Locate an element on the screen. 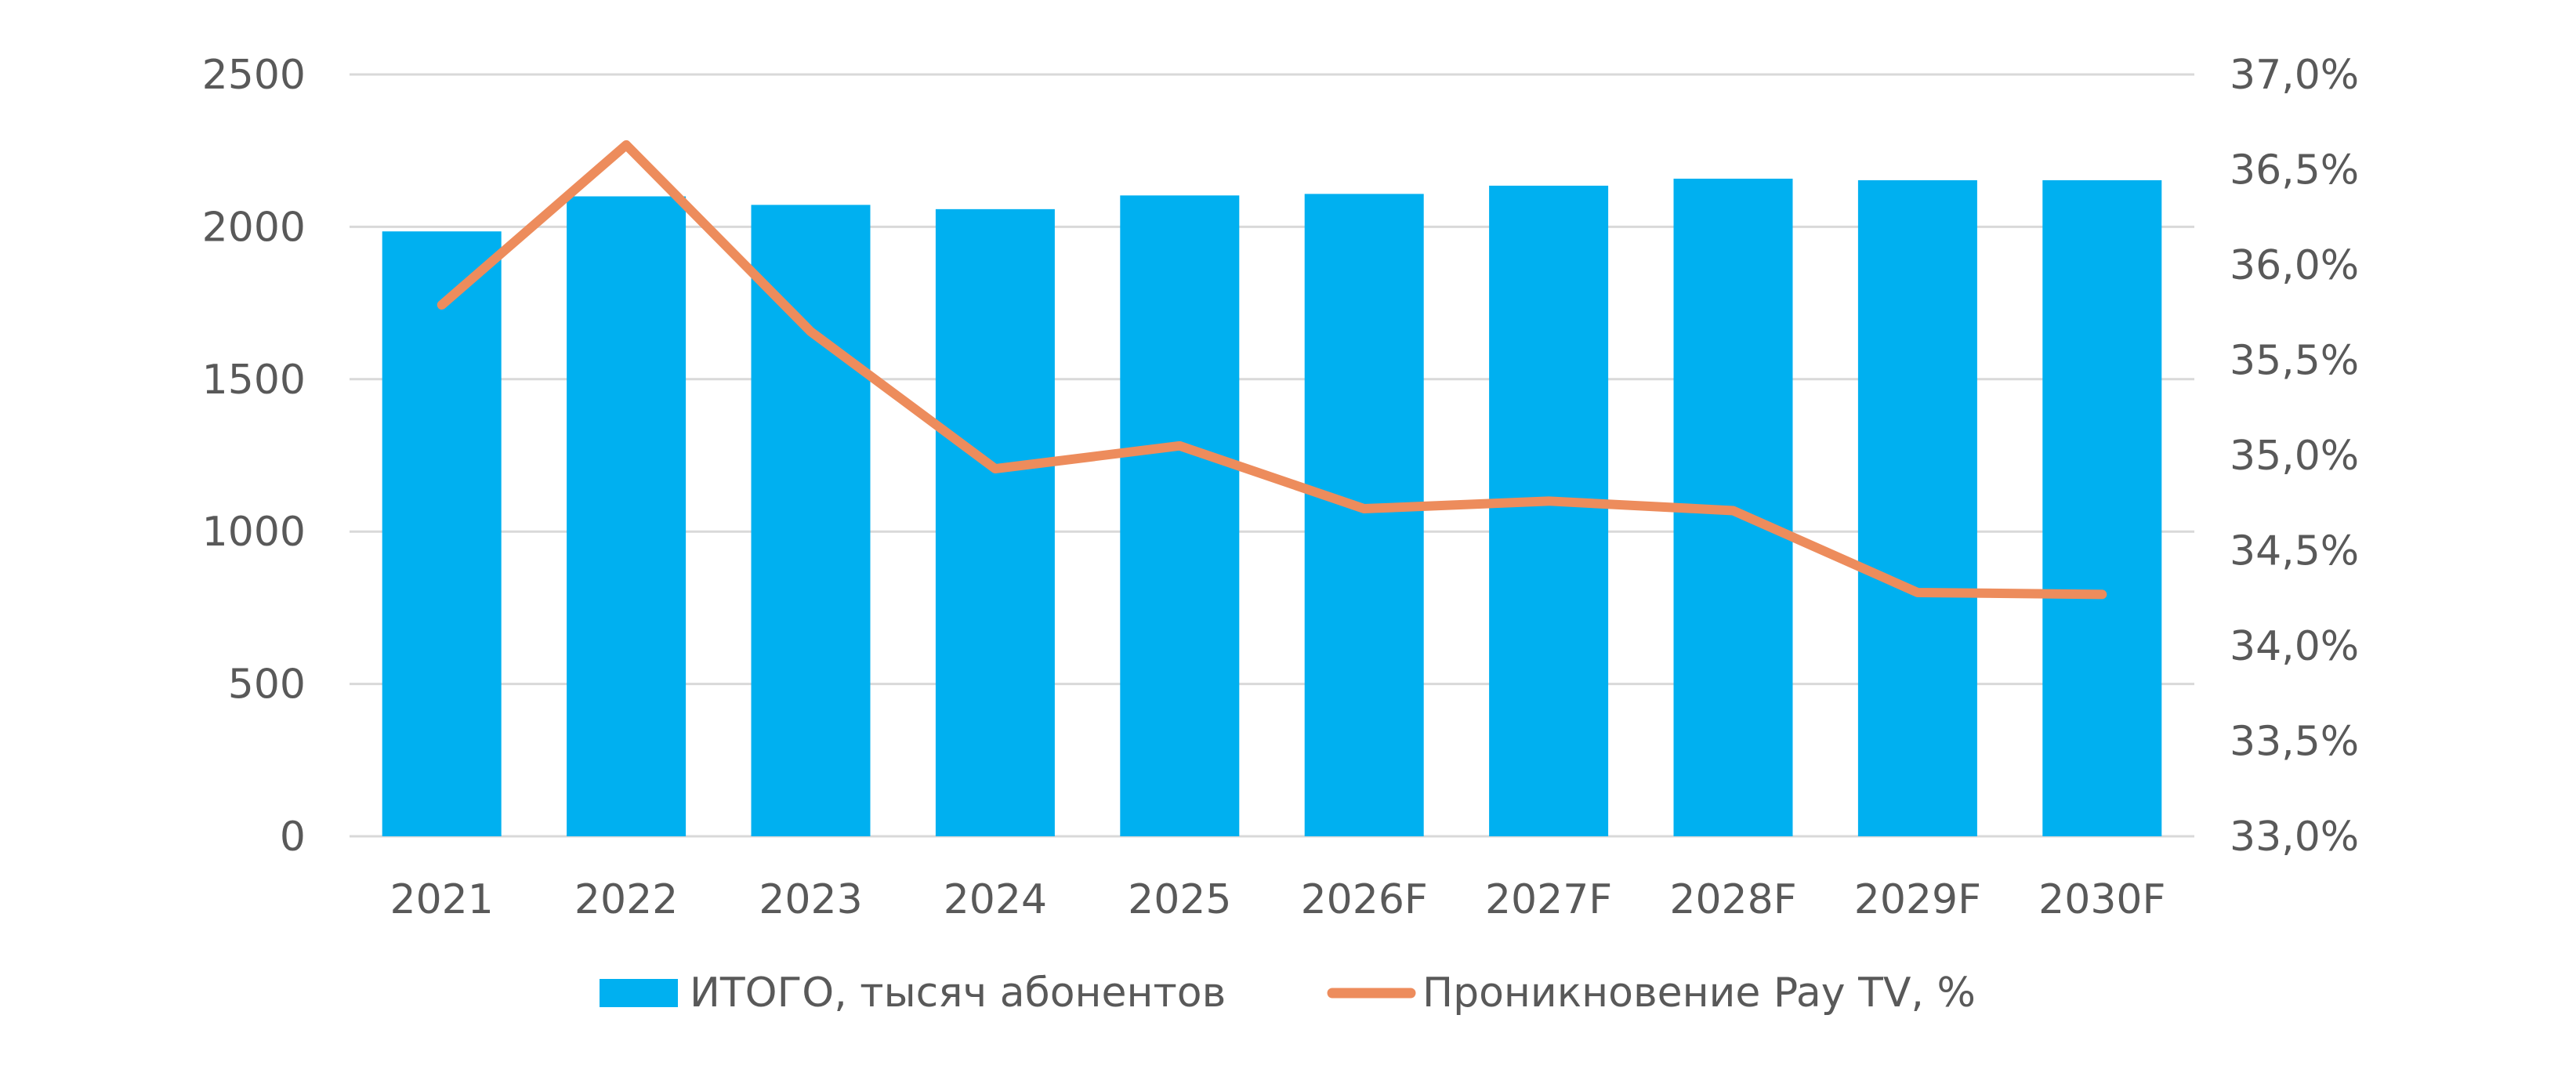 The height and width of the screenshot is (1073, 2576). bar-2026F is located at coordinates (1364, 515).